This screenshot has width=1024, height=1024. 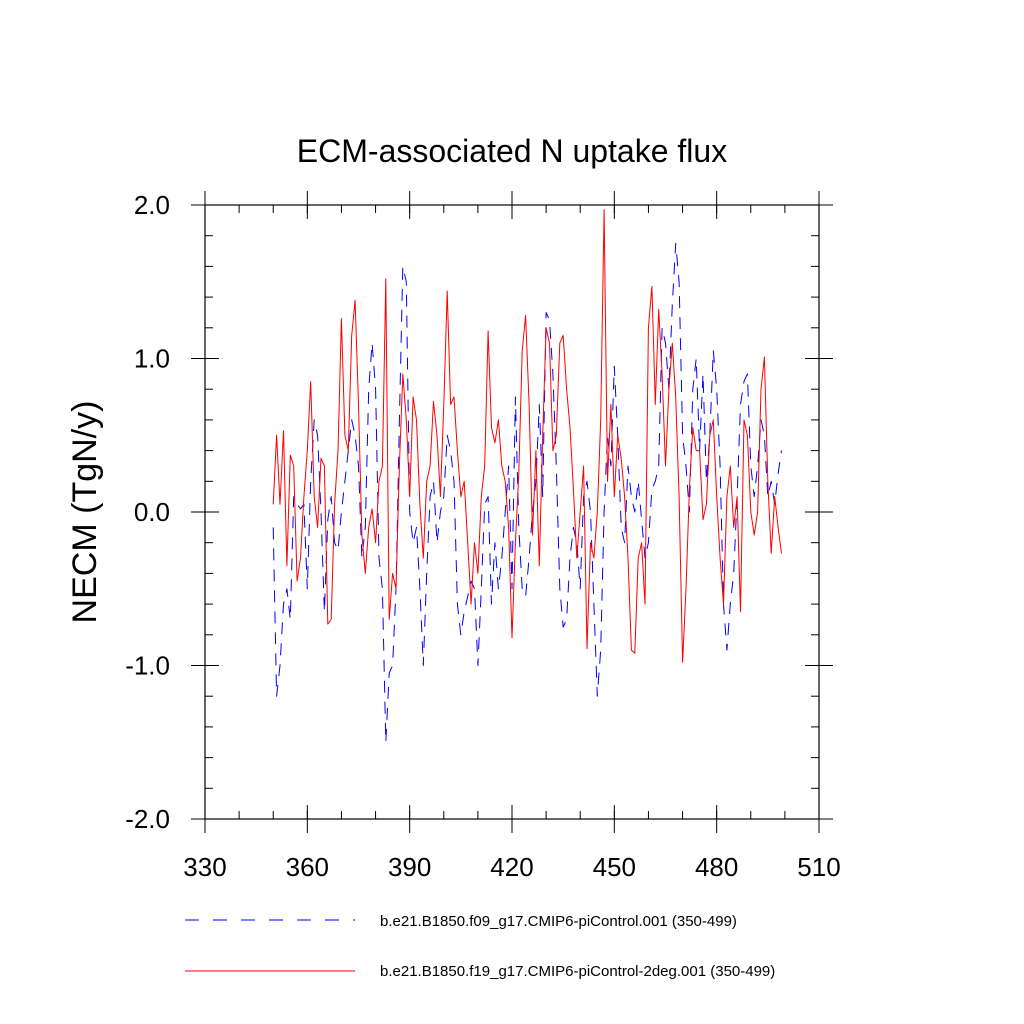 I want to click on x-tick-label: 330, so click(x=204, y=867).